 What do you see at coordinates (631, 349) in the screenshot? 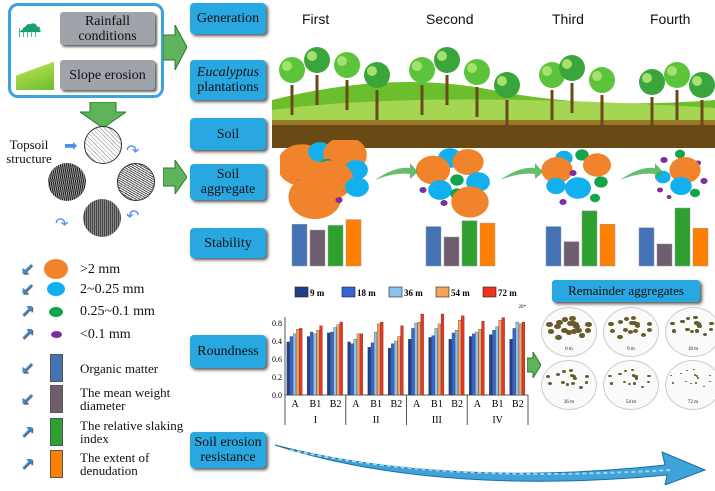
I see `dish-label: 9 m` at bounding box center [631, 349].